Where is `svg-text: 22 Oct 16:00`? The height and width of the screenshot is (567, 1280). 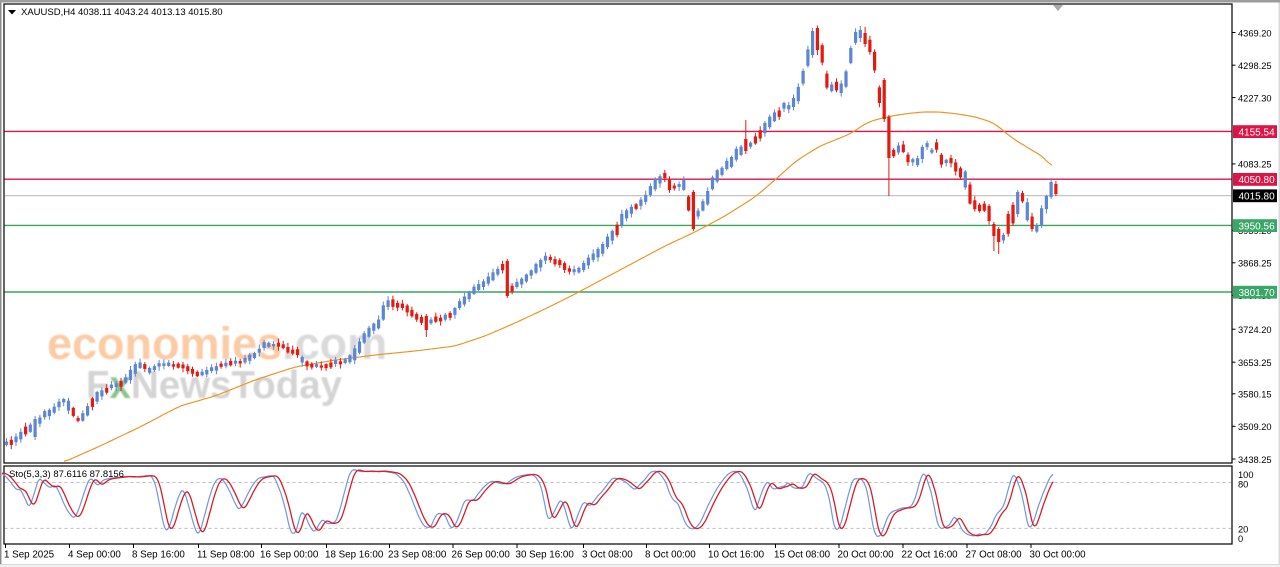 svg-text: 22 Oct 16:00 is located at coordinates (930, 555).